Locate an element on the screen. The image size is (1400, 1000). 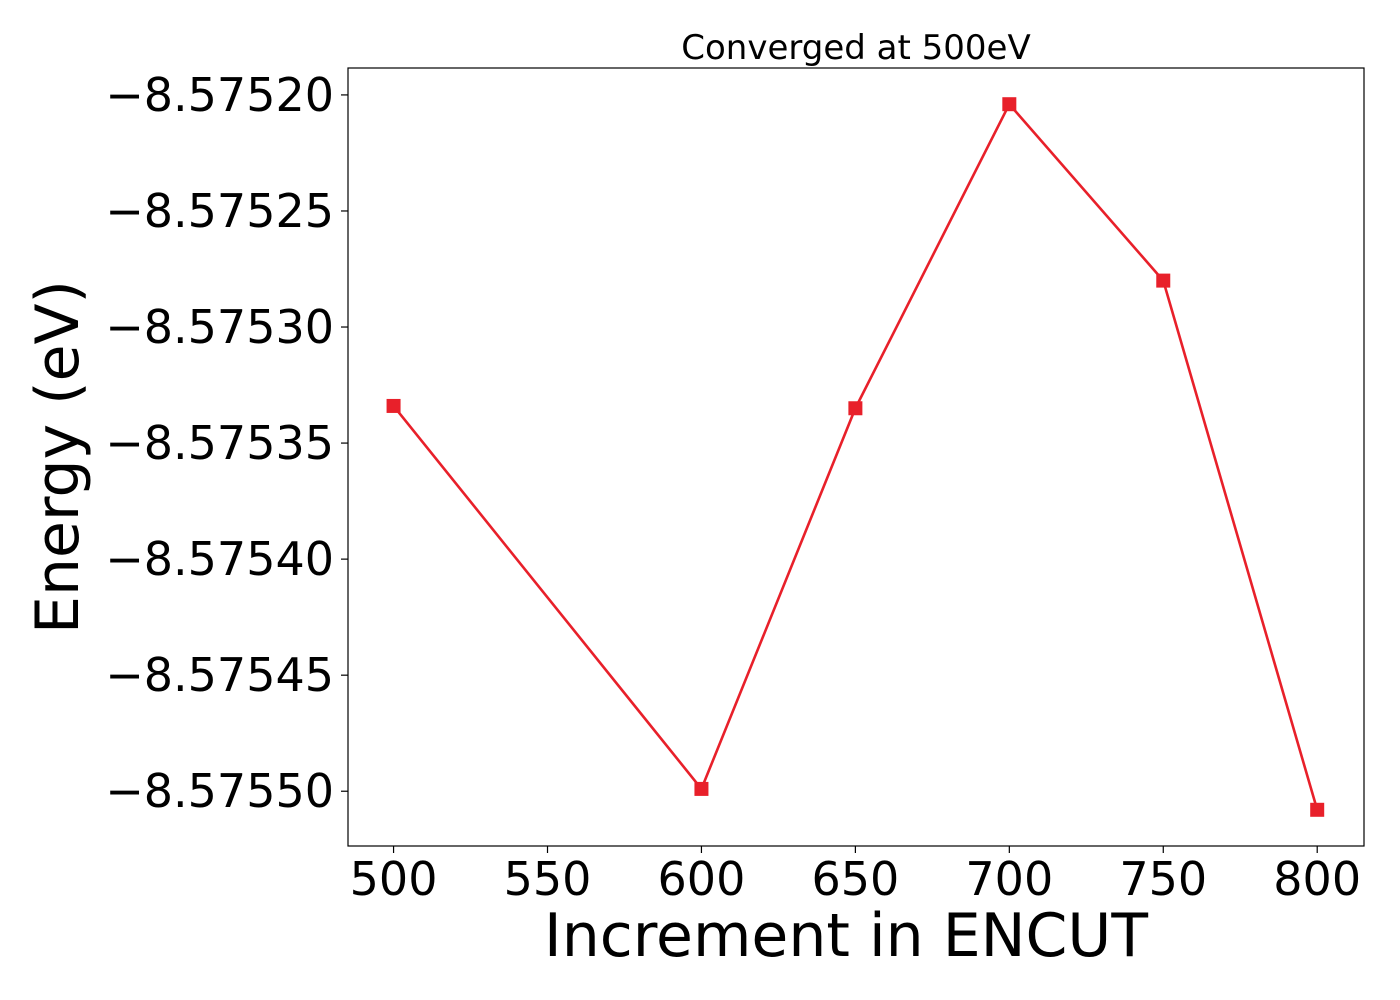
x-tick-label: 550 is located at coordinates (548, 879).